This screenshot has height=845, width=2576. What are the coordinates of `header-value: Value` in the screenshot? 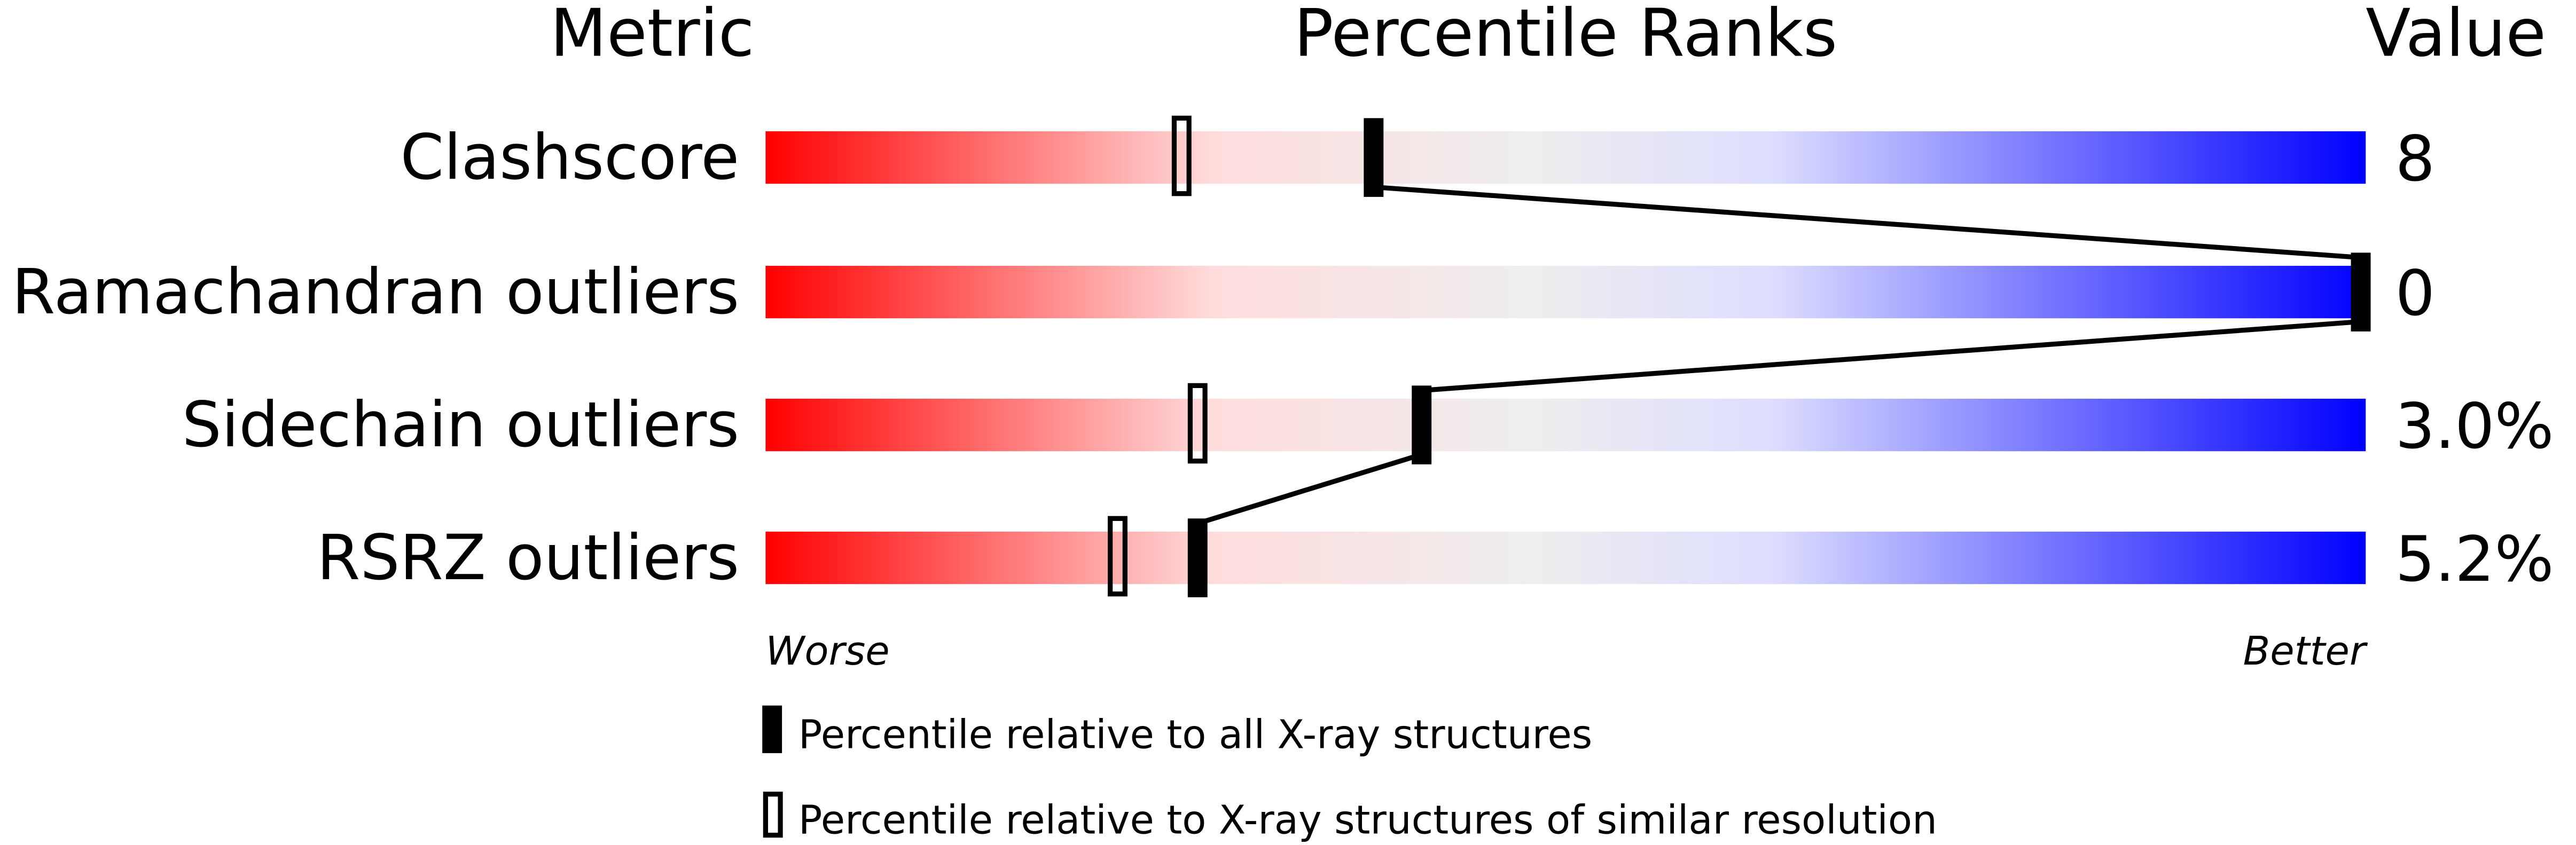 It's located at (2456, 36).